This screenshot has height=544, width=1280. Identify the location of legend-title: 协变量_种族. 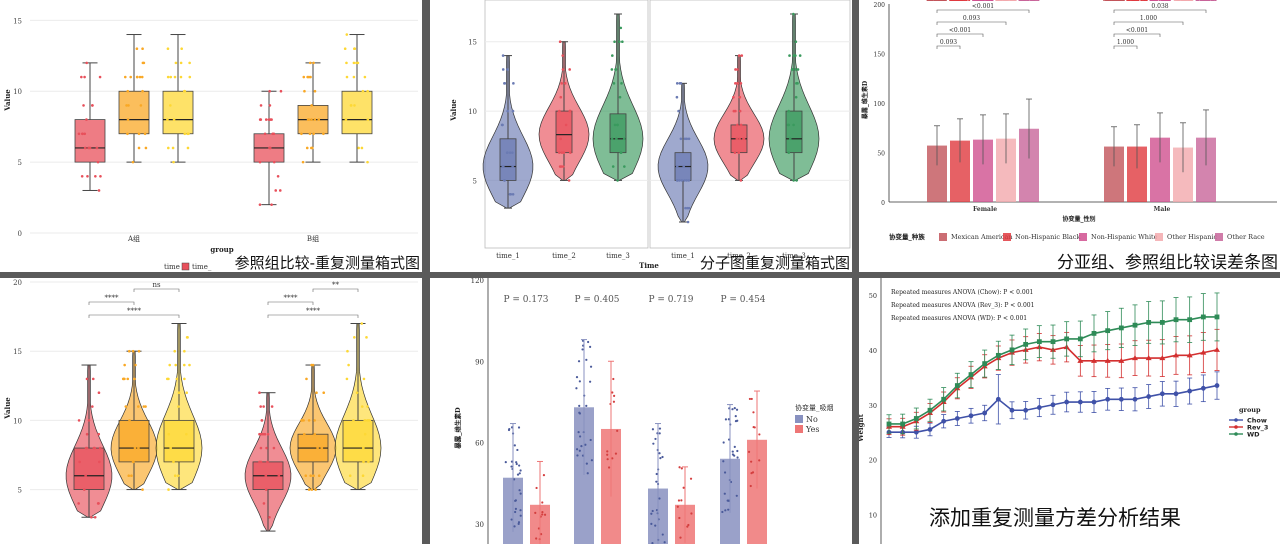
(907, 236).